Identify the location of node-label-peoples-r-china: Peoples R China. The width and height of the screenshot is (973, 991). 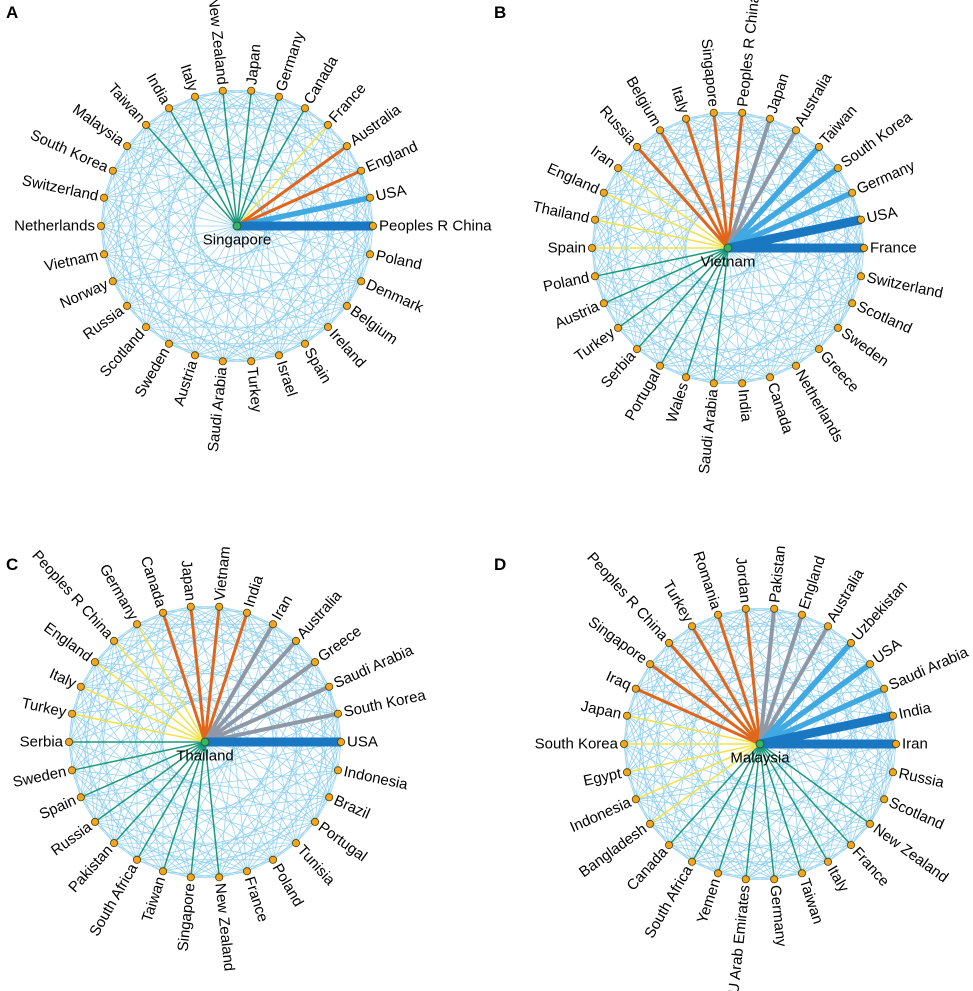
(72, 595).